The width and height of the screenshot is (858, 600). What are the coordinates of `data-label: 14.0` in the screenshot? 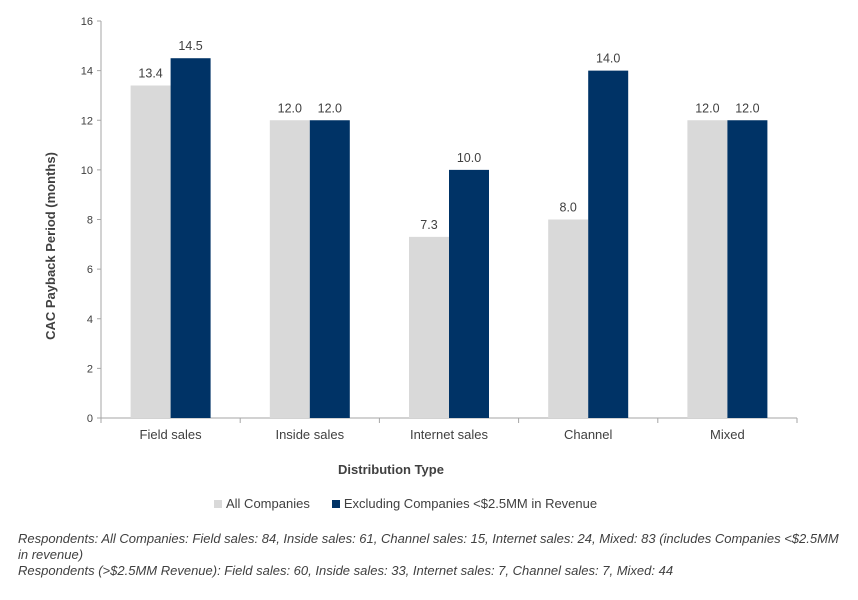 It's located at (608, 59).